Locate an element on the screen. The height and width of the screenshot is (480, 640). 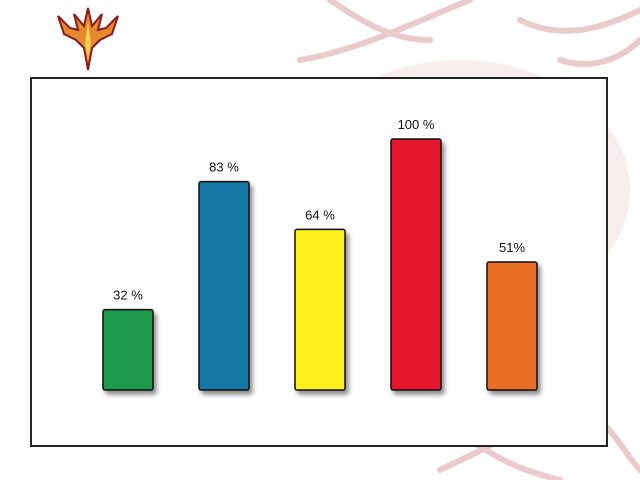
bar-label-3: 64 % is located at coordinates (320, 214).